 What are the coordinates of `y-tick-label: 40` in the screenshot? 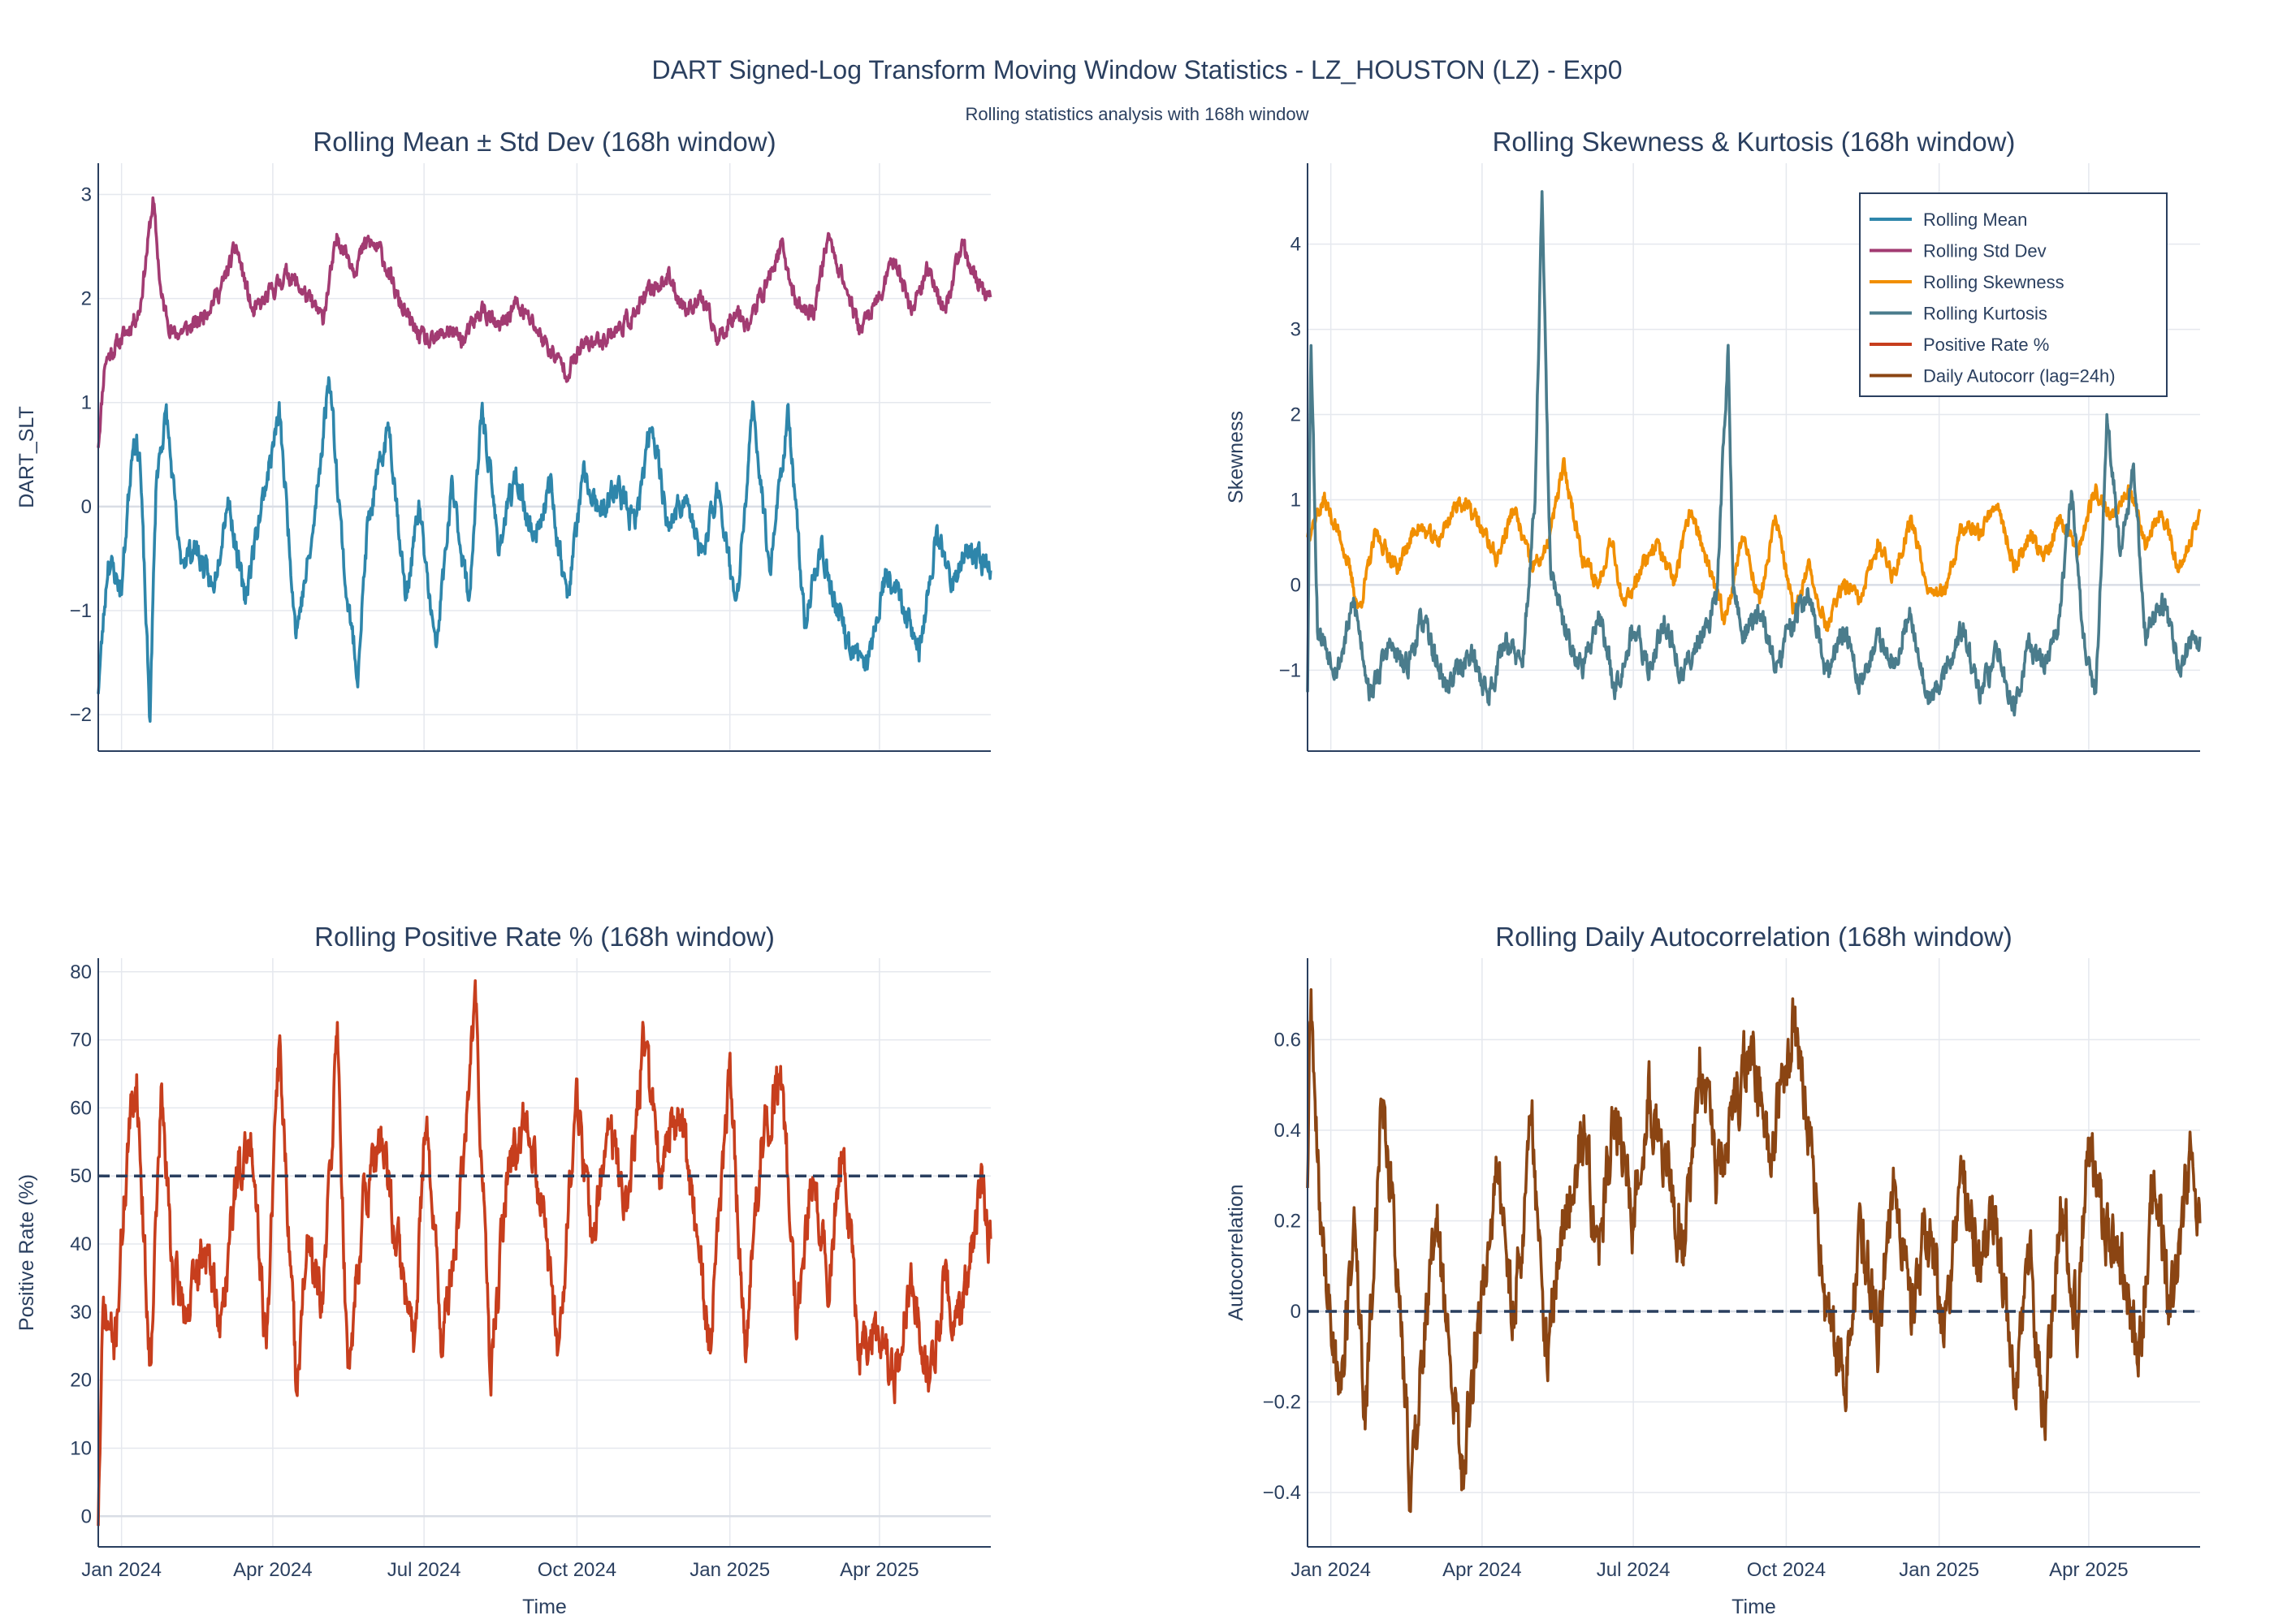 It's located at (81, 1244).